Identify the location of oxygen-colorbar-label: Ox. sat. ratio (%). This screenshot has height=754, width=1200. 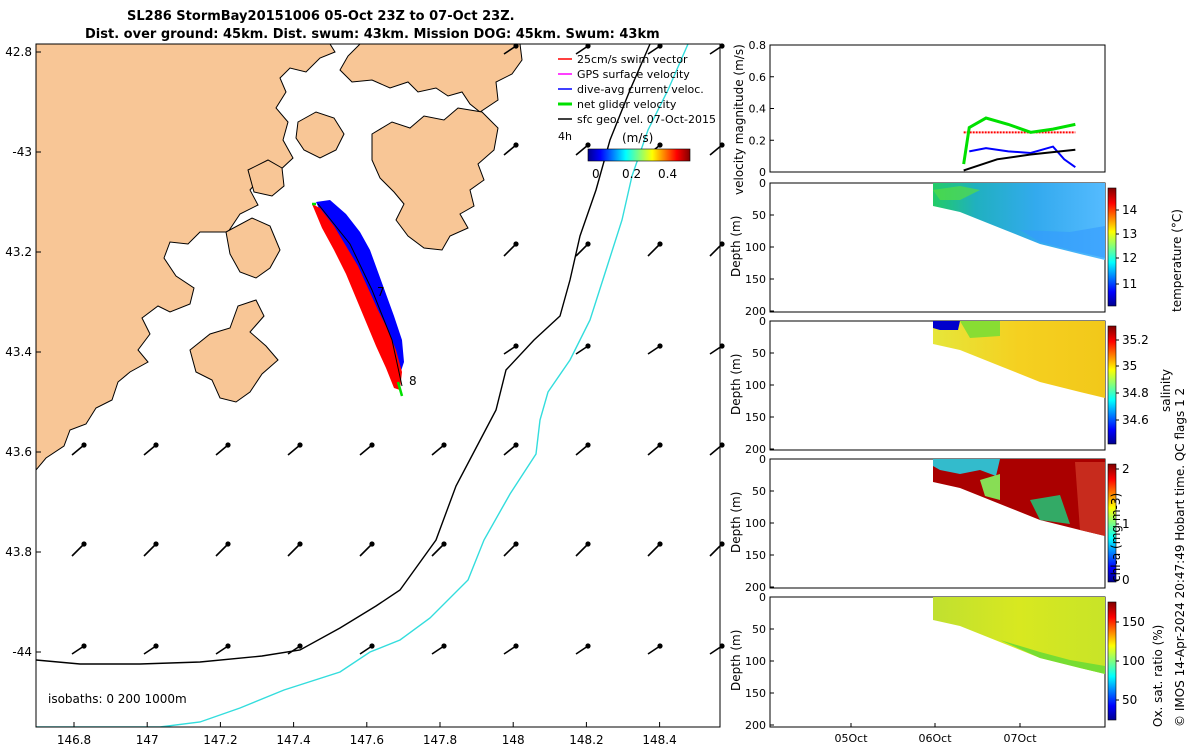
(1158, 676).